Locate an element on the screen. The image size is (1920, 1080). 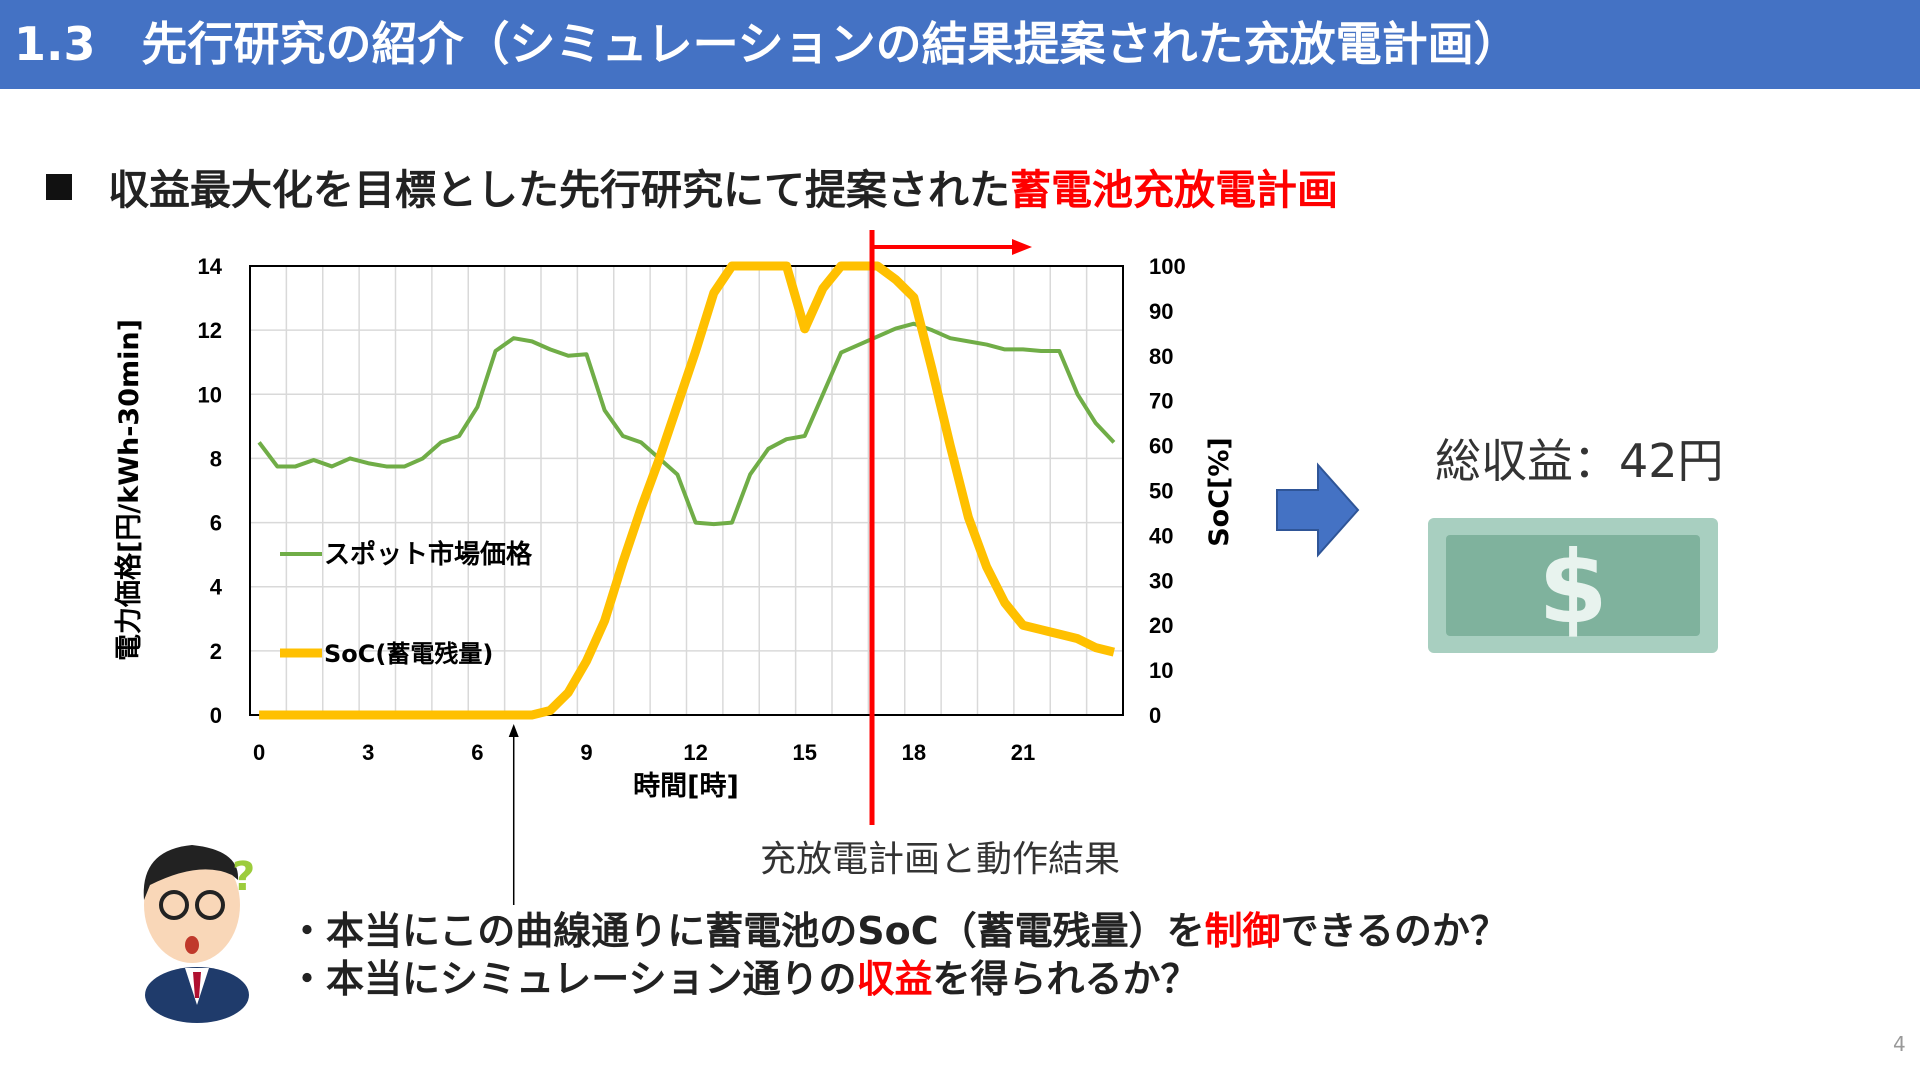
y2-tick-label: 30 is located at coordinates (1161, 580).